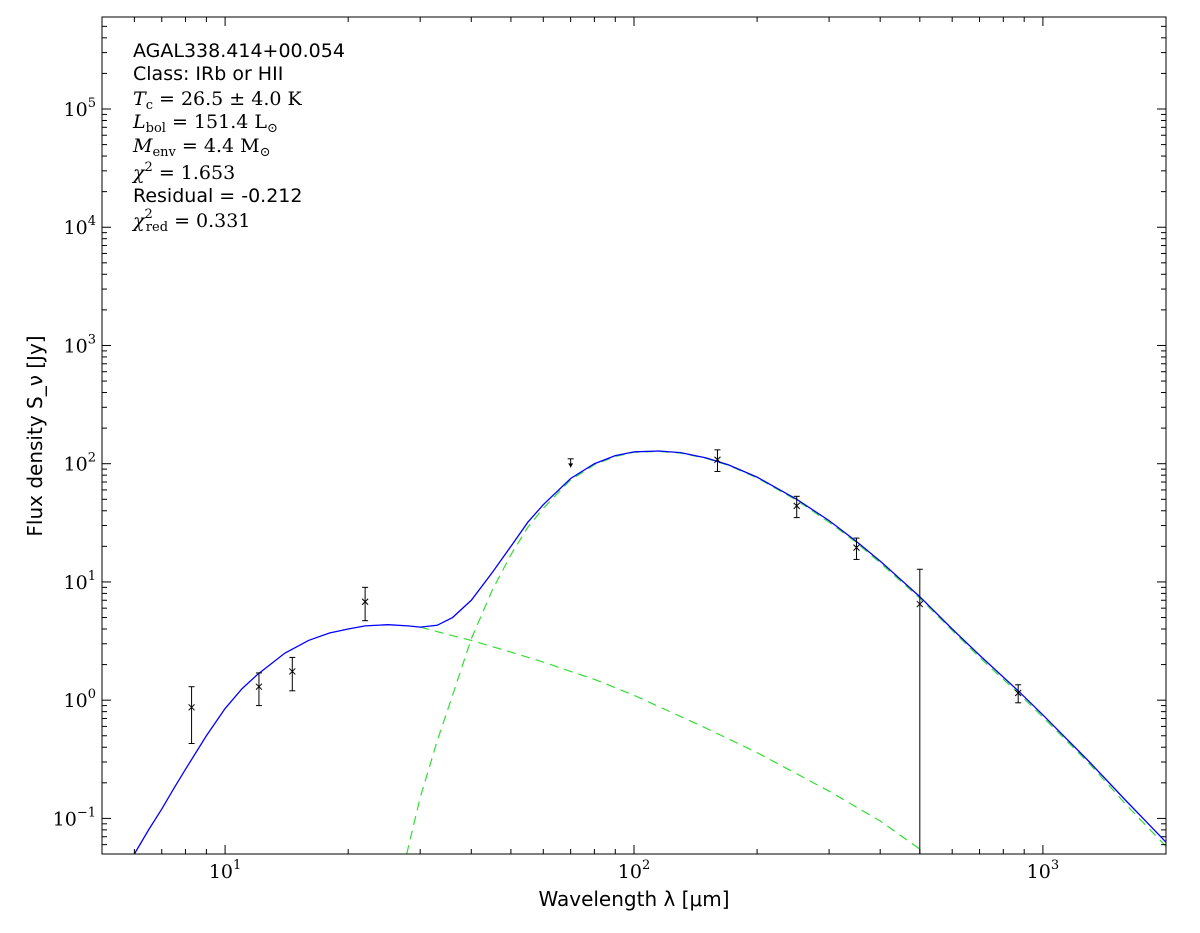 The width and height of the screenshot is (1200, 933). What do you see at coordinates (1043, 870) in the screenshot?
I see `x-tick-label: 10³` at bounding box center [1043, 870].